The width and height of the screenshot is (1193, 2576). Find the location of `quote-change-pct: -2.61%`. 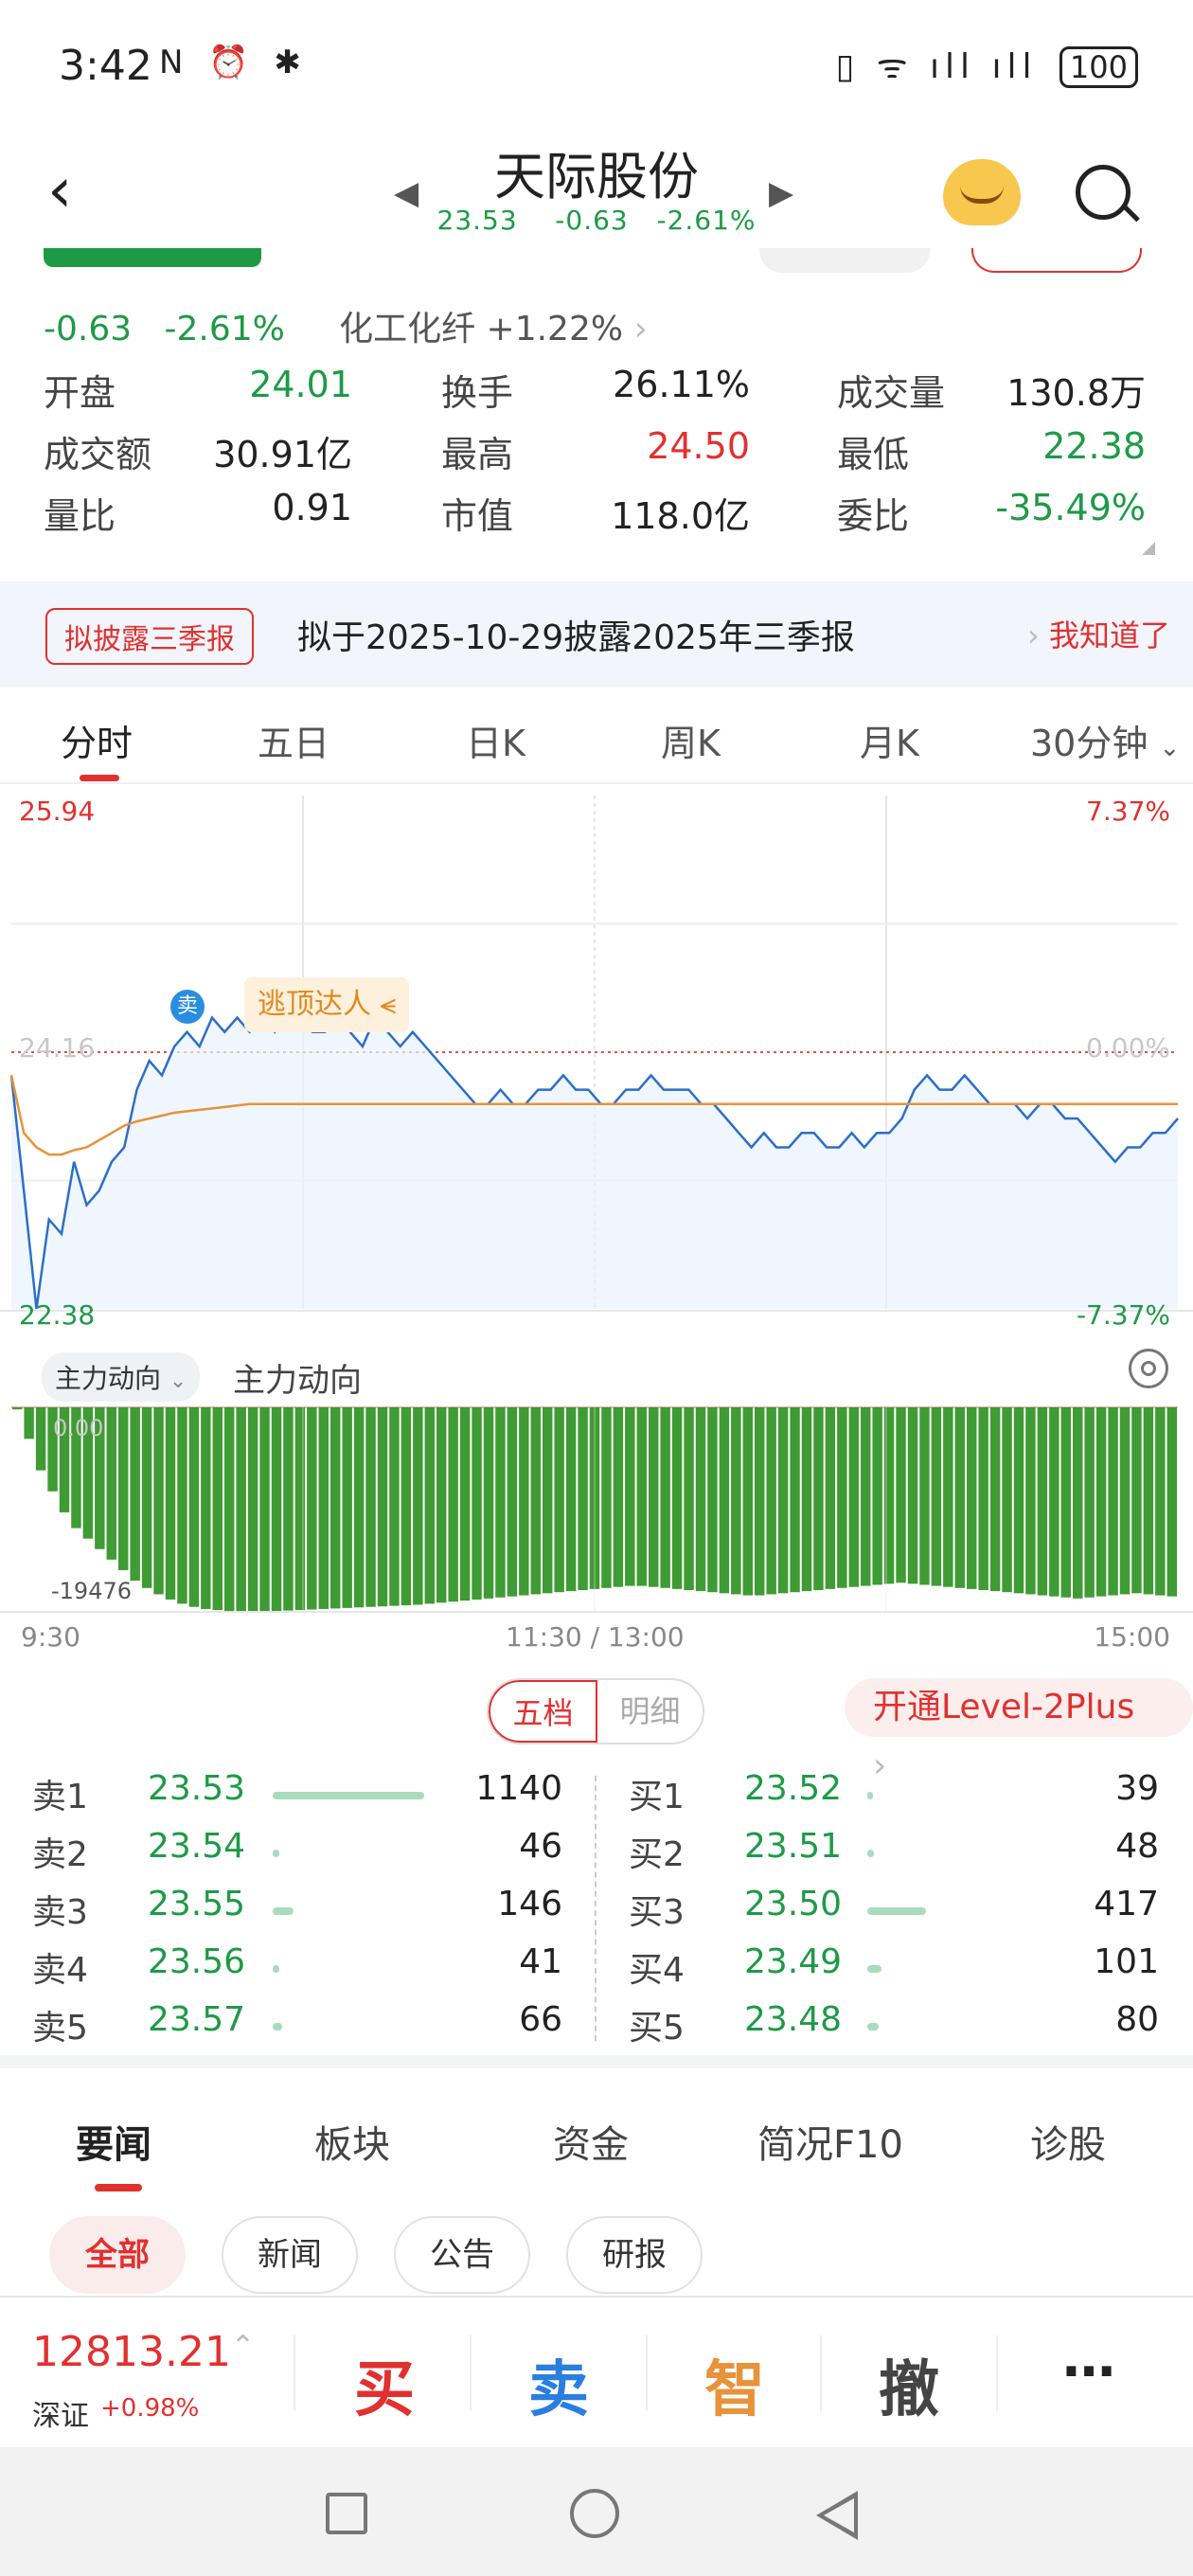

quote-change-pct: -2.61% is located at coordinates (224, 329).